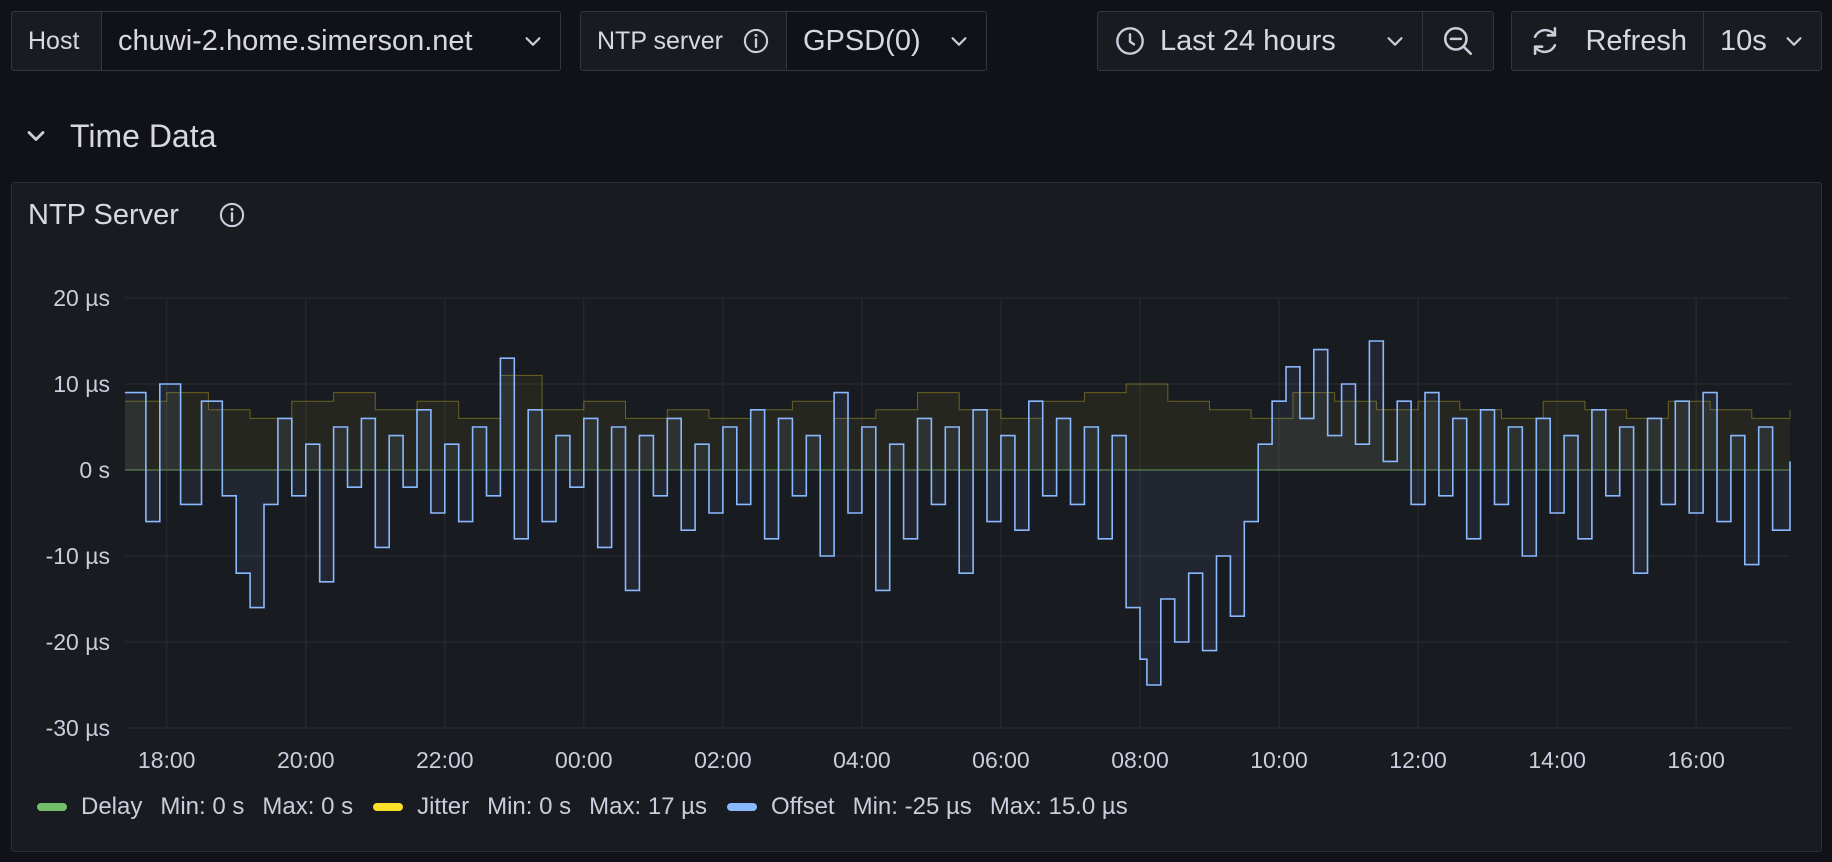 The image size is (1832, 862). Describe the element at coordinates (103, 215) in the screenshot. I see `panel-title: NTP Server` at that location.